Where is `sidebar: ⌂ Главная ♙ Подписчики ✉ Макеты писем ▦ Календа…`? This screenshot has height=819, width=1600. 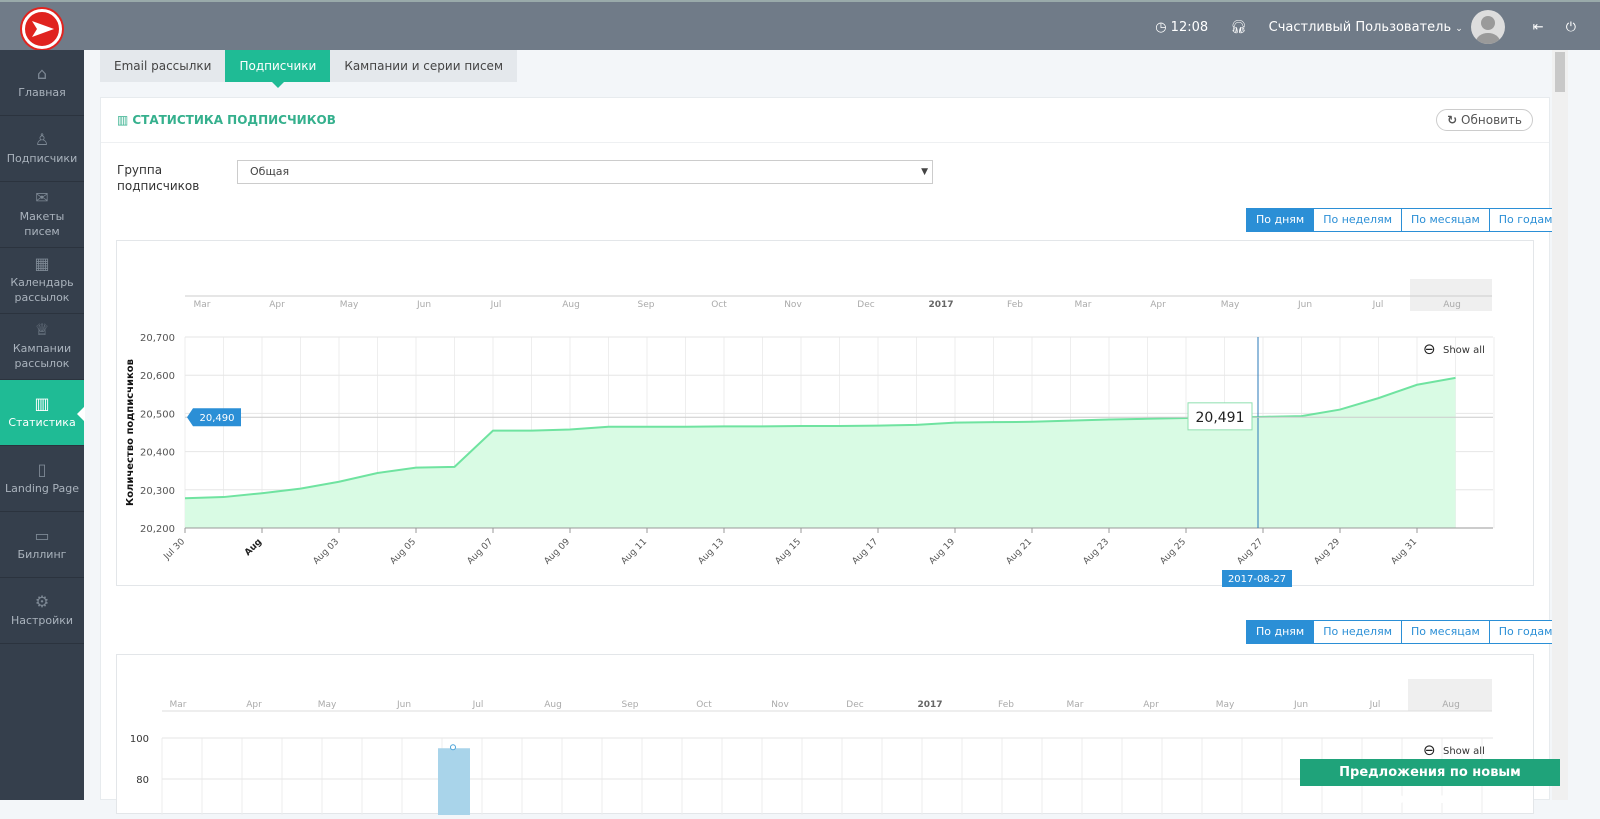
sidebar: ⌂ Главная ♙ Подписчики ✉ Макеты писем ▦ Календа… is located at coordinates (42, 425).